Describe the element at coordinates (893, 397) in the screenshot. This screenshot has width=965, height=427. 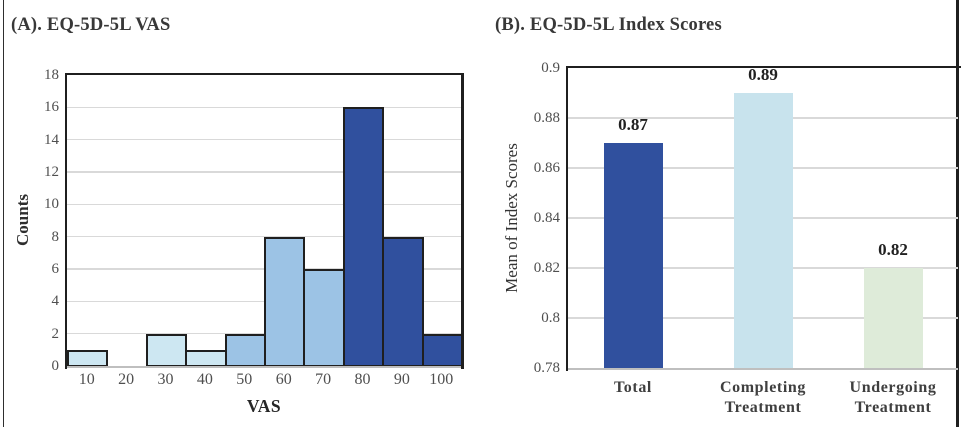
I see `category-label: Undergoing Treatment` at that location.